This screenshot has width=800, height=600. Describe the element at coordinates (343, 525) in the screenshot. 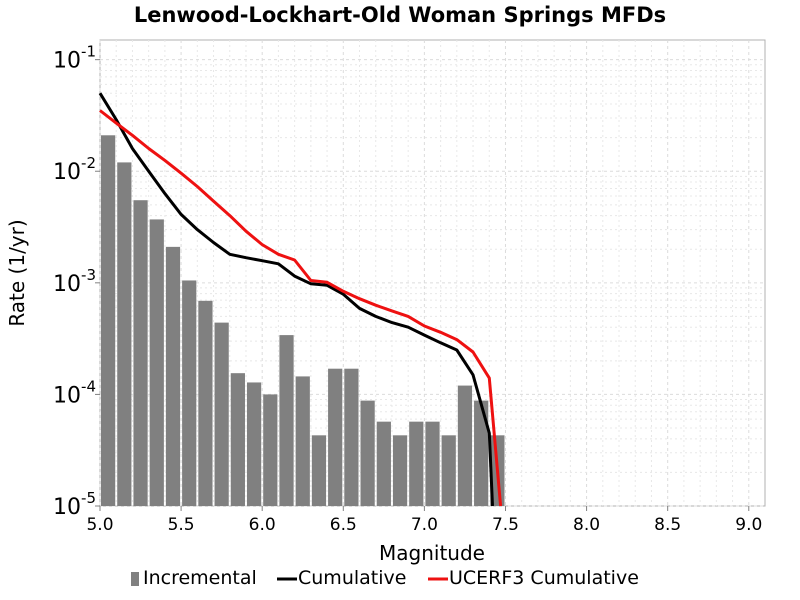

I see `x-tick-label: 6.5` at that location.